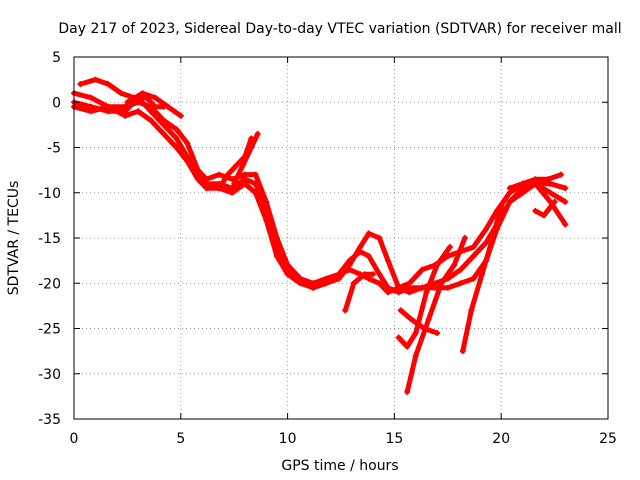 The image size is (640, 480). What do you see at coordinates (501, 439) in the screenshot?
I see `x-tick-label: 20` at bounding box center [501, 439].